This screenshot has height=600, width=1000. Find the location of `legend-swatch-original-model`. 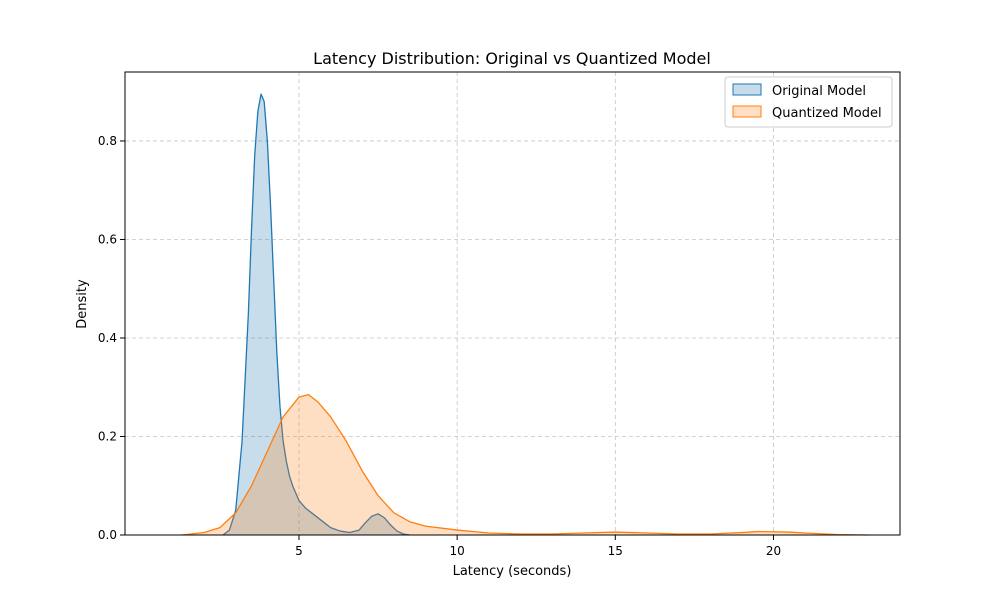

legend-swatch-original-model is located at coordinates (747, 89).